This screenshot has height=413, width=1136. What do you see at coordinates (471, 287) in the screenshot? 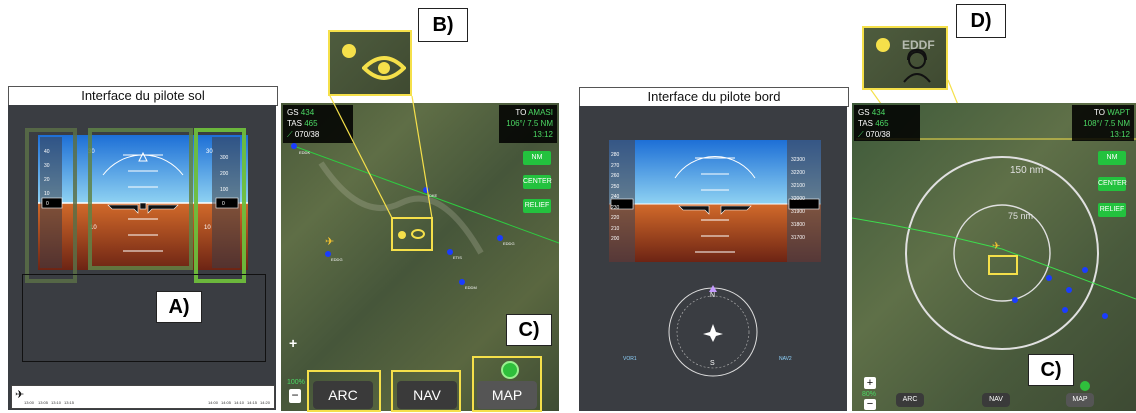
I see `waypoint-label: EDDM` at bounding box center [471, 287].